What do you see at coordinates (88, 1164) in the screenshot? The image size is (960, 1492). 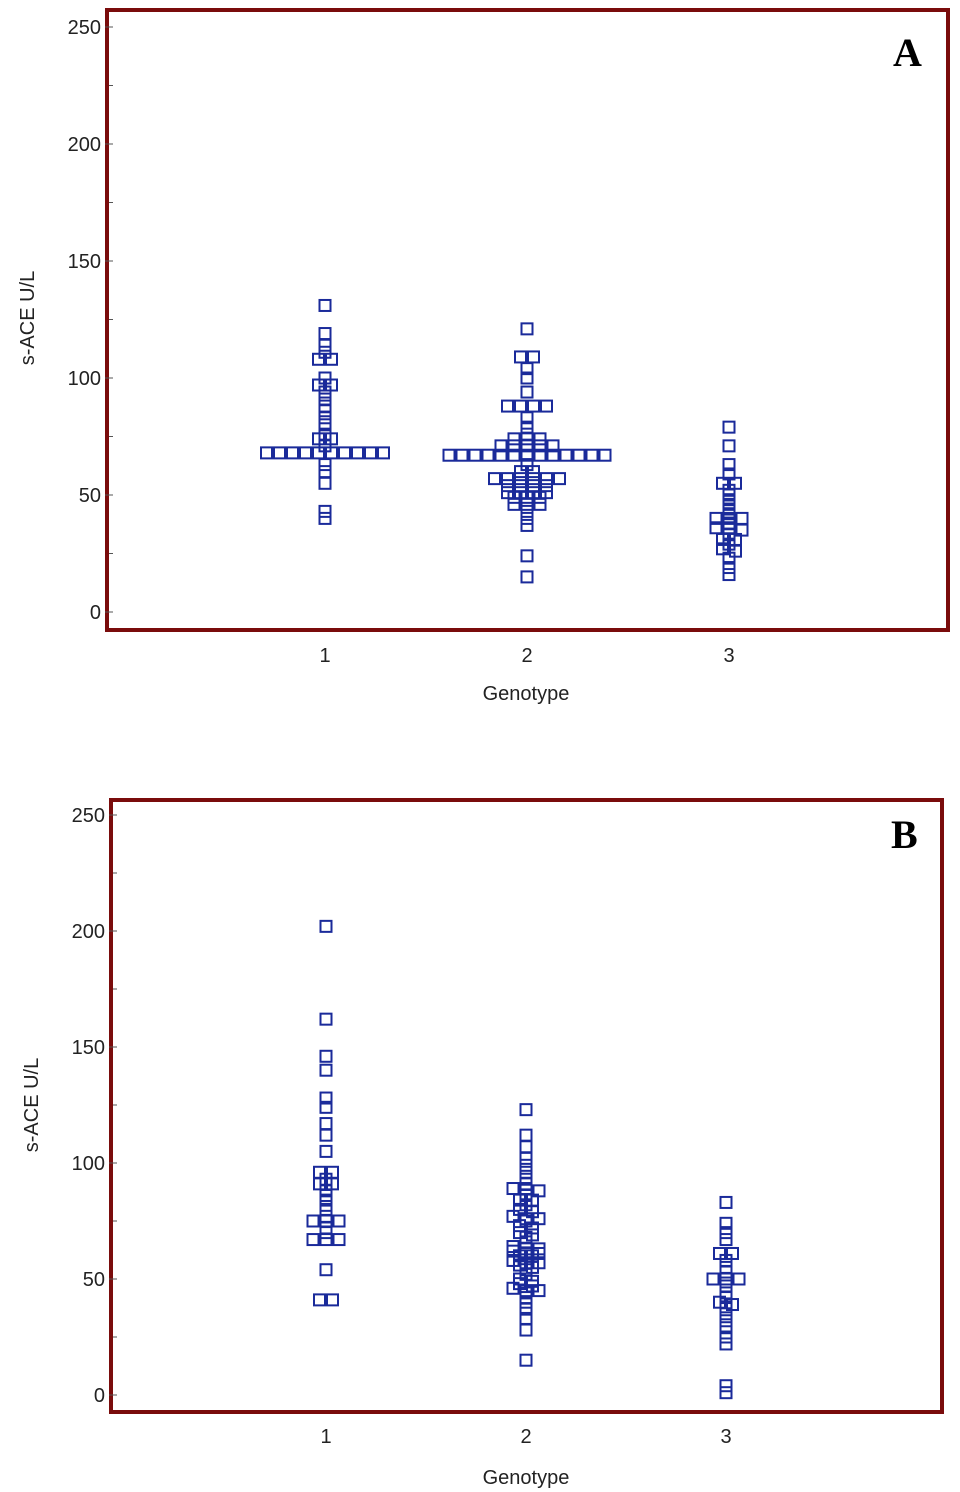 I see `panel-b-y-tick-label: 100` at bounding box center [88, 1164].